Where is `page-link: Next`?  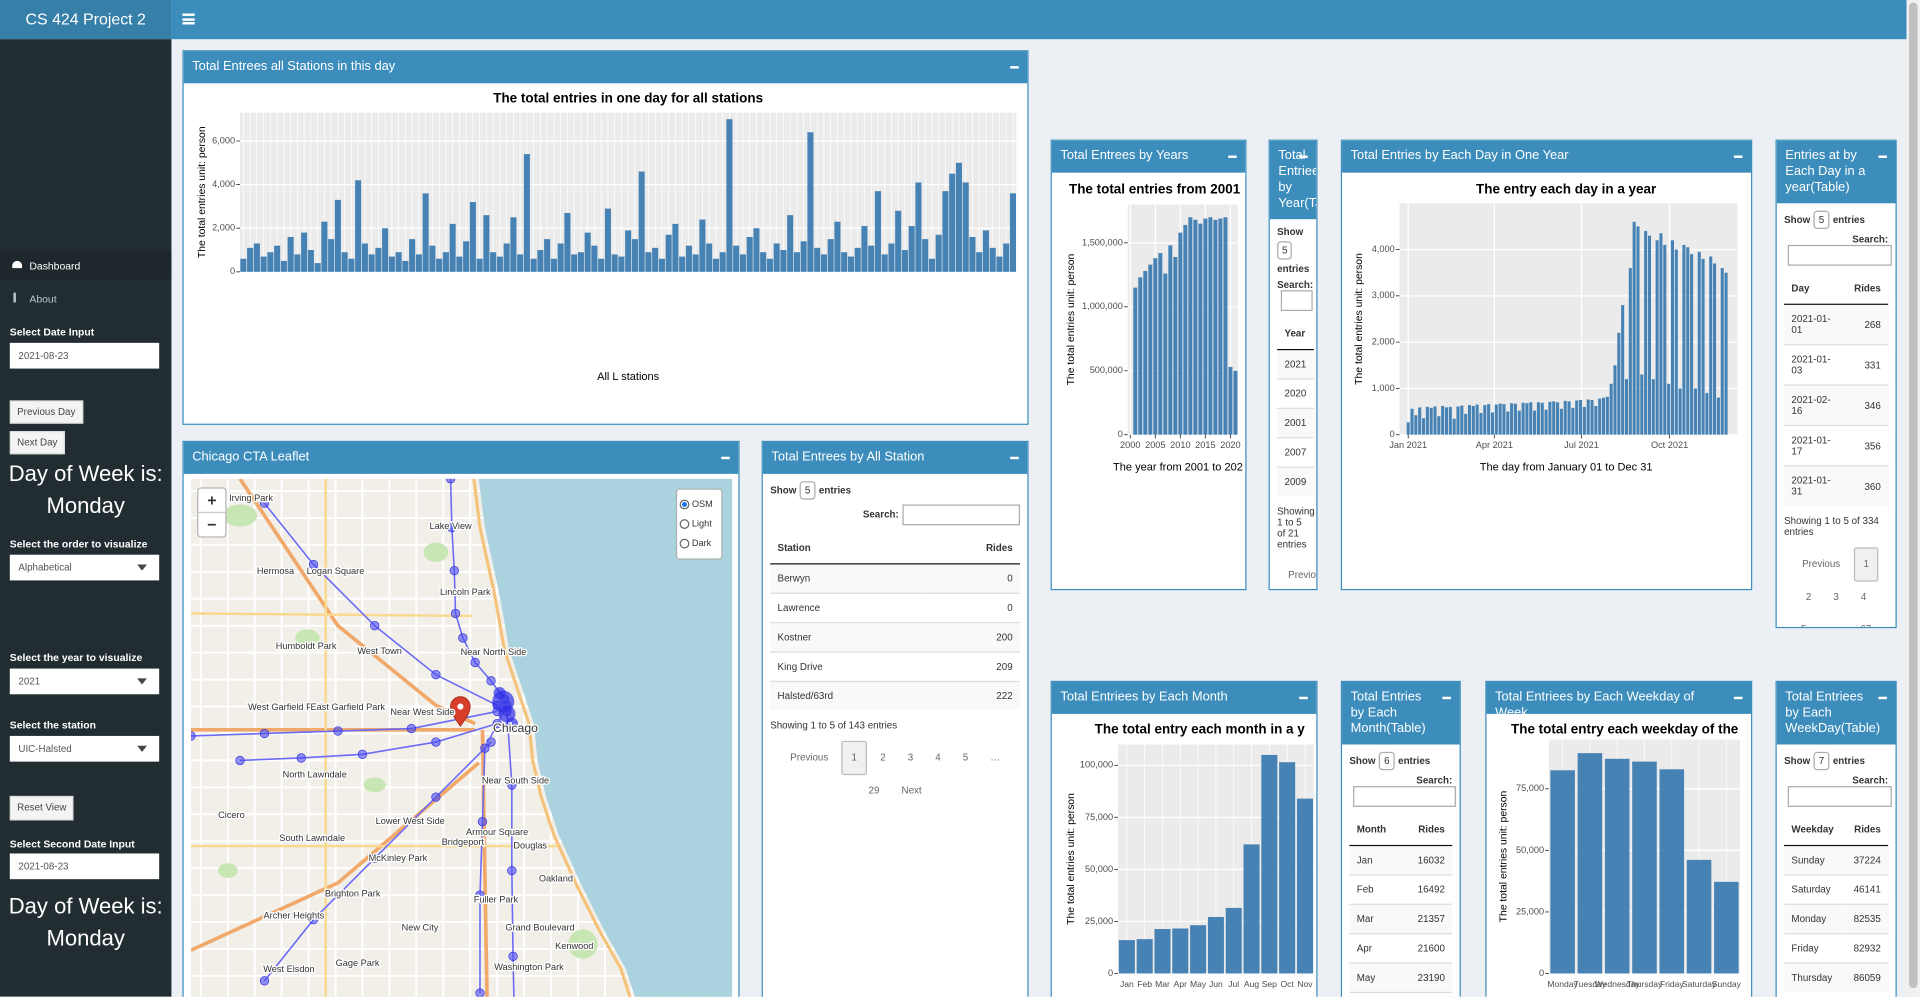 page-link: Next is located at coordinates (911, 790).